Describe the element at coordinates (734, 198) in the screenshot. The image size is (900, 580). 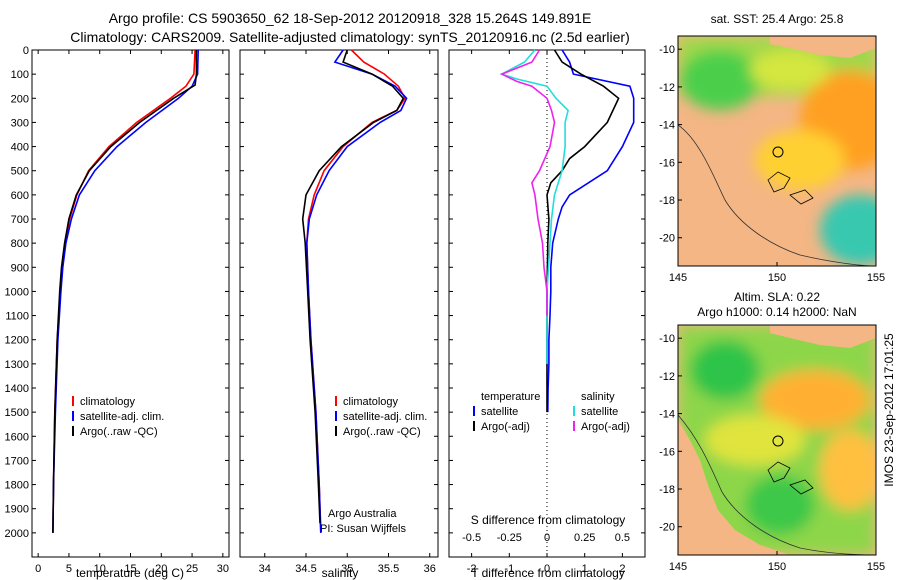
I see `sst-land-coast` at that location.